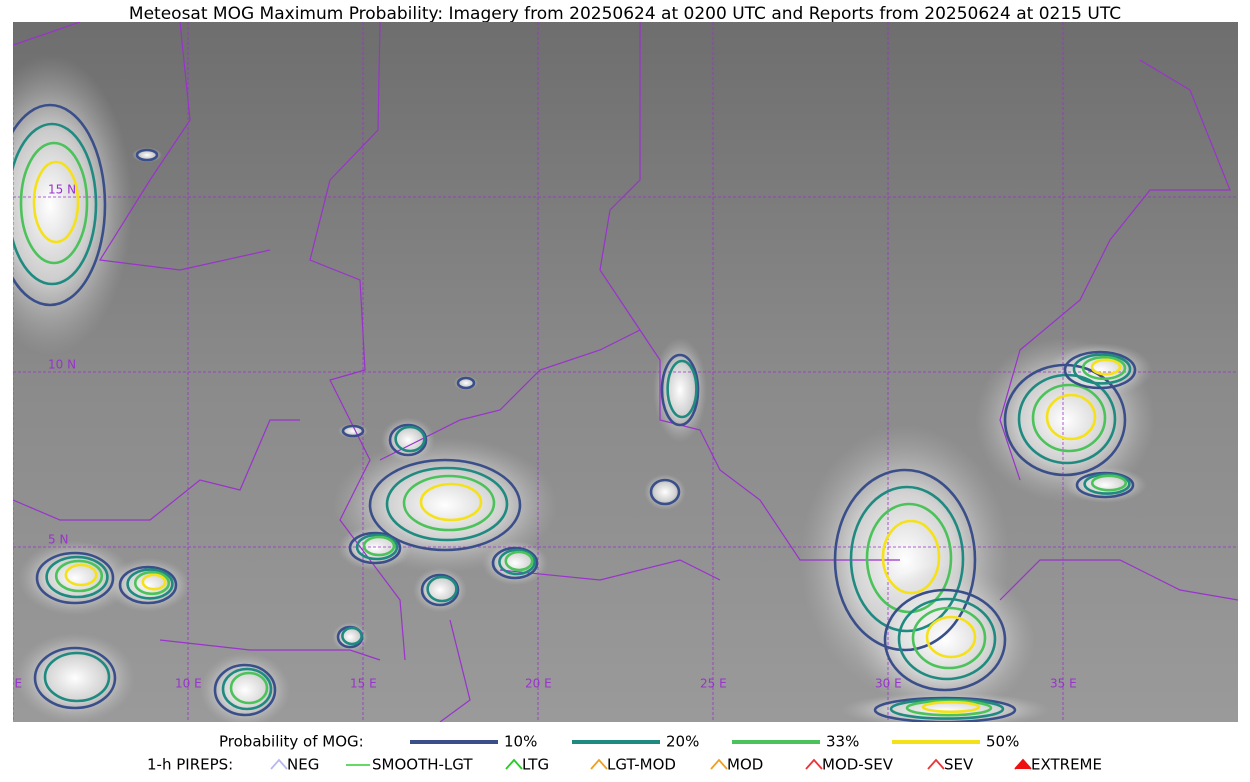  What do you see at coordinates (1066, 765) in the screenshot?
I see `pirep-label: EXTREME` at bounding box center [1066, 765].